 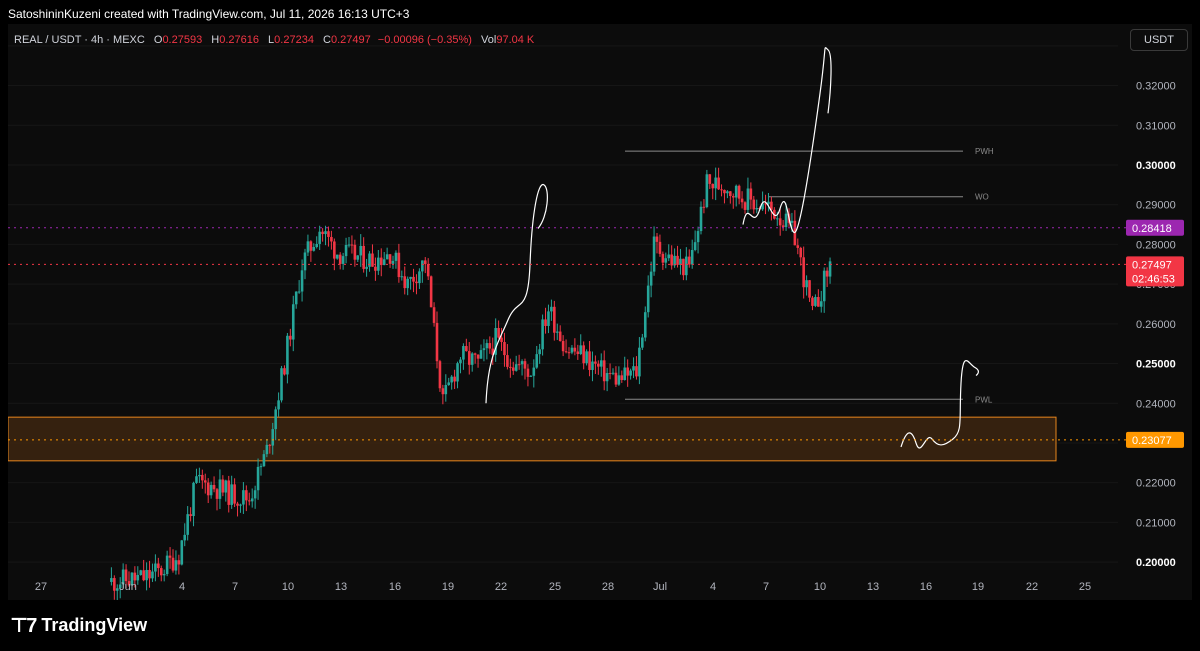 I want to click on price-tick-label: 0.26000, so click(x=1156, y=325).